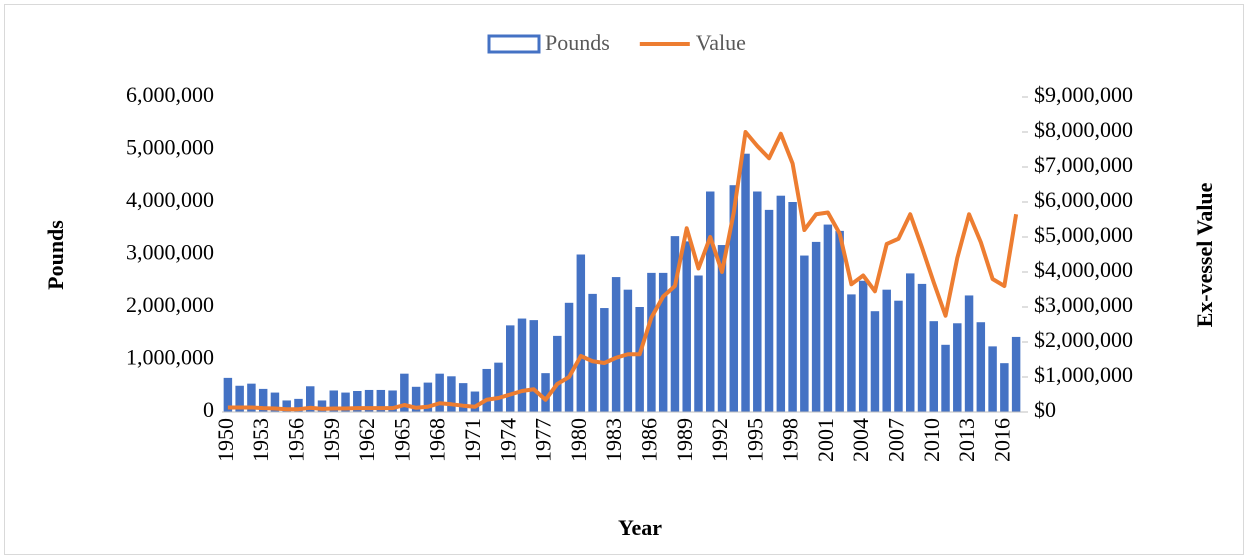 The height and width of the screenshot is (559, 1249). What do you see at coordinates (401, 440) in the screenshot?
I see `x-tick-label: 1965` at bounding box center [401, 440].